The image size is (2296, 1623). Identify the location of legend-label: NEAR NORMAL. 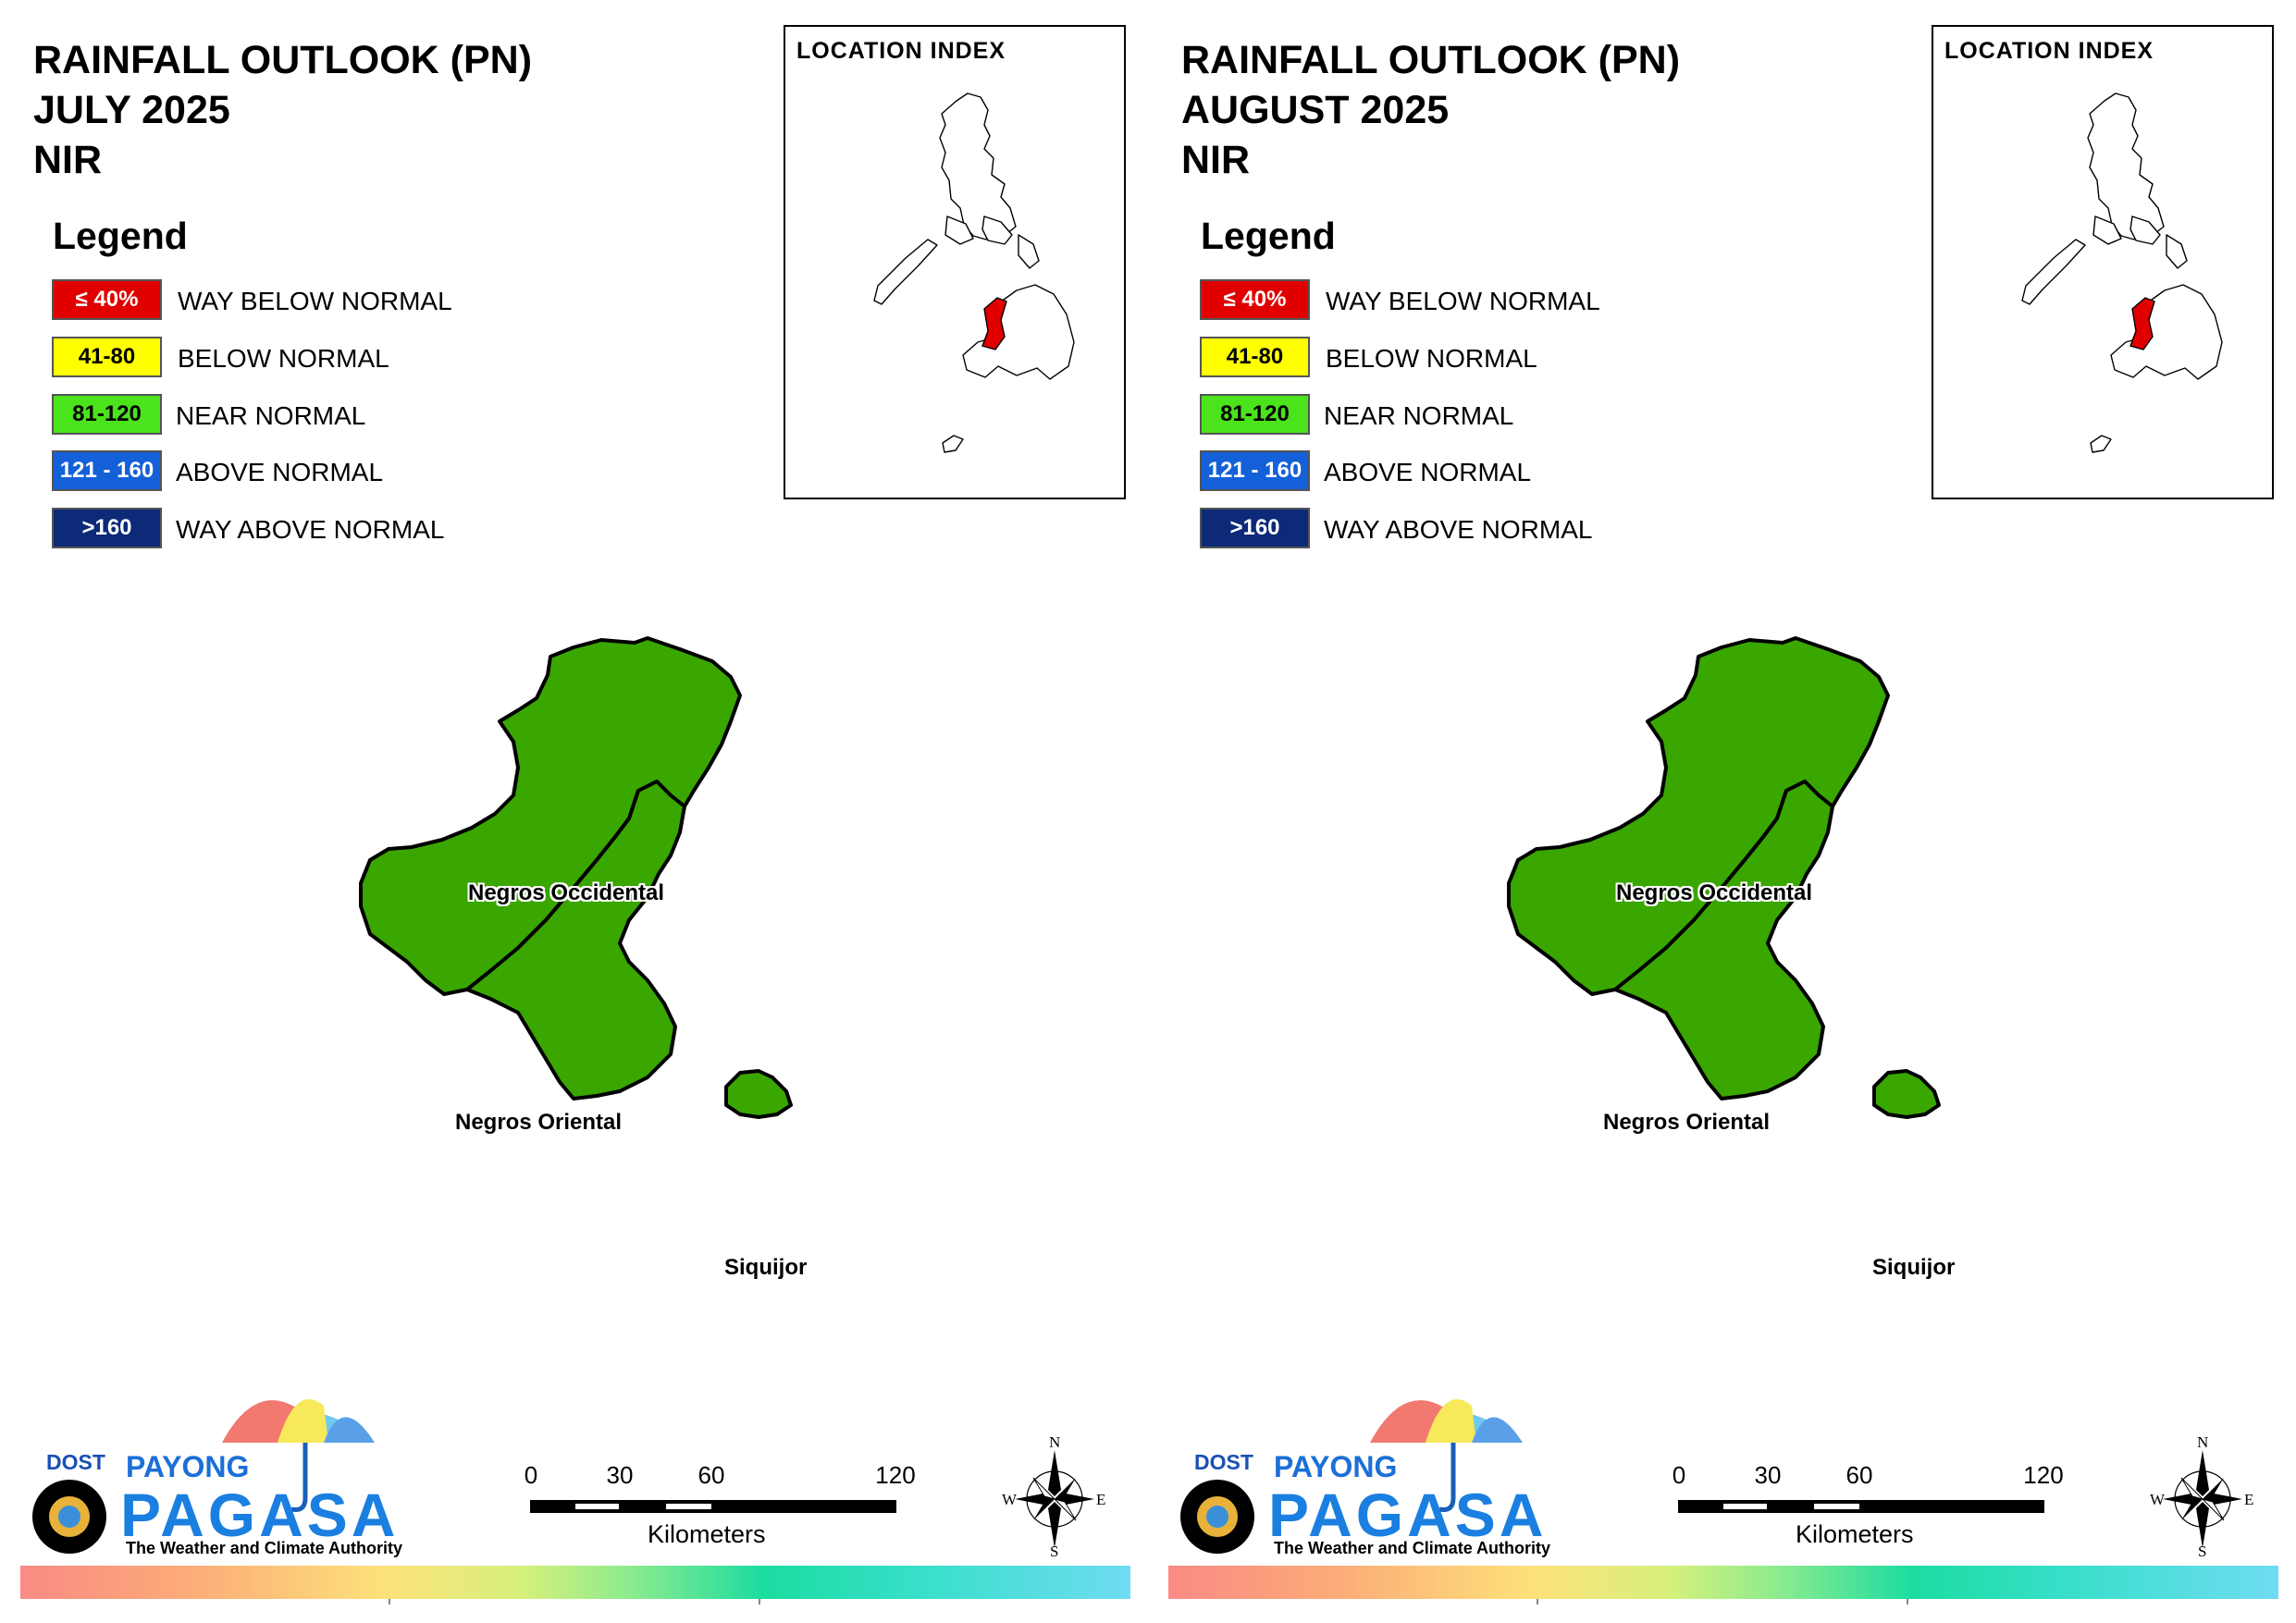
(1419, 415).